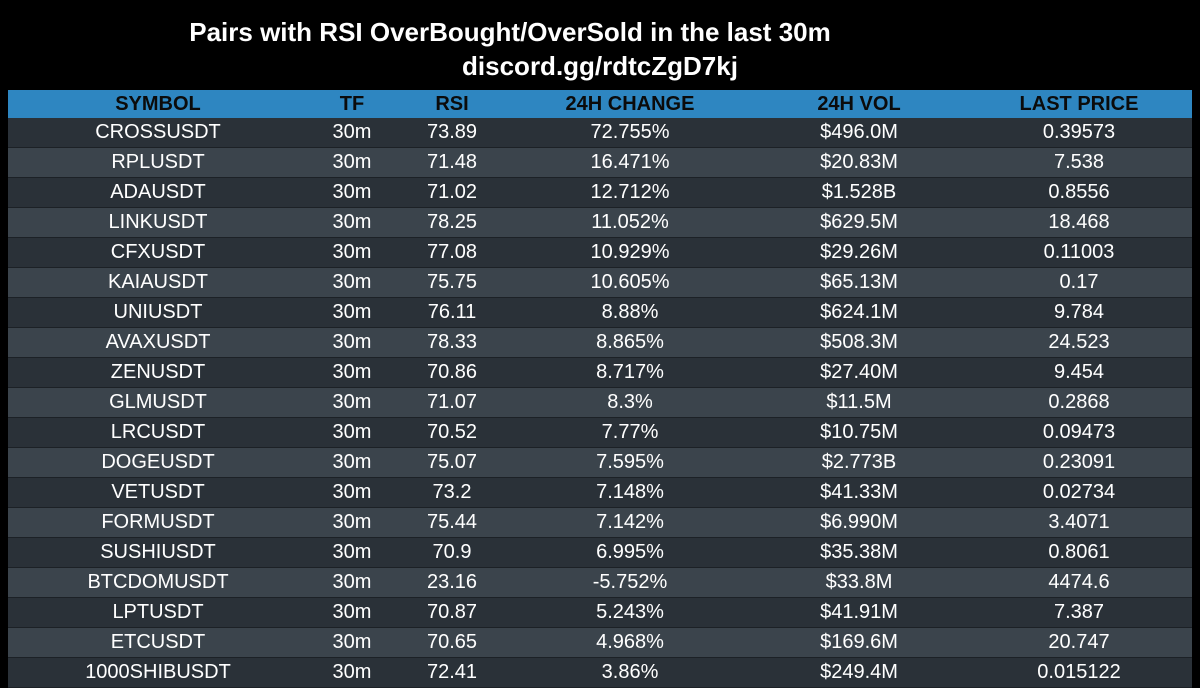  I want to click on cell-last-price: 3.4071, so click(1079, 522).